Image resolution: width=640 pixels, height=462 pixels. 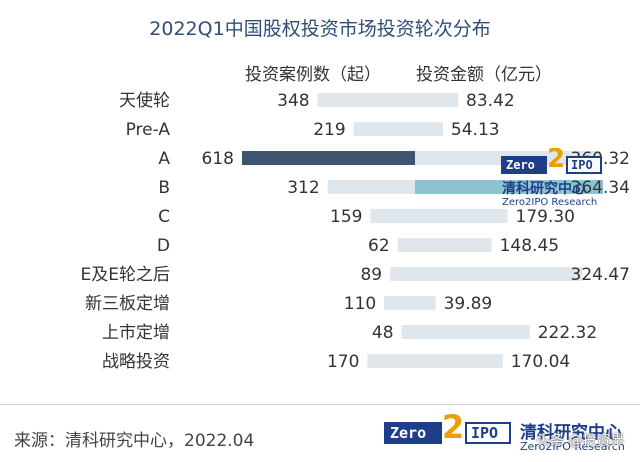 I want to click on footer-logo-two: 2, so click(x=453, y=427).